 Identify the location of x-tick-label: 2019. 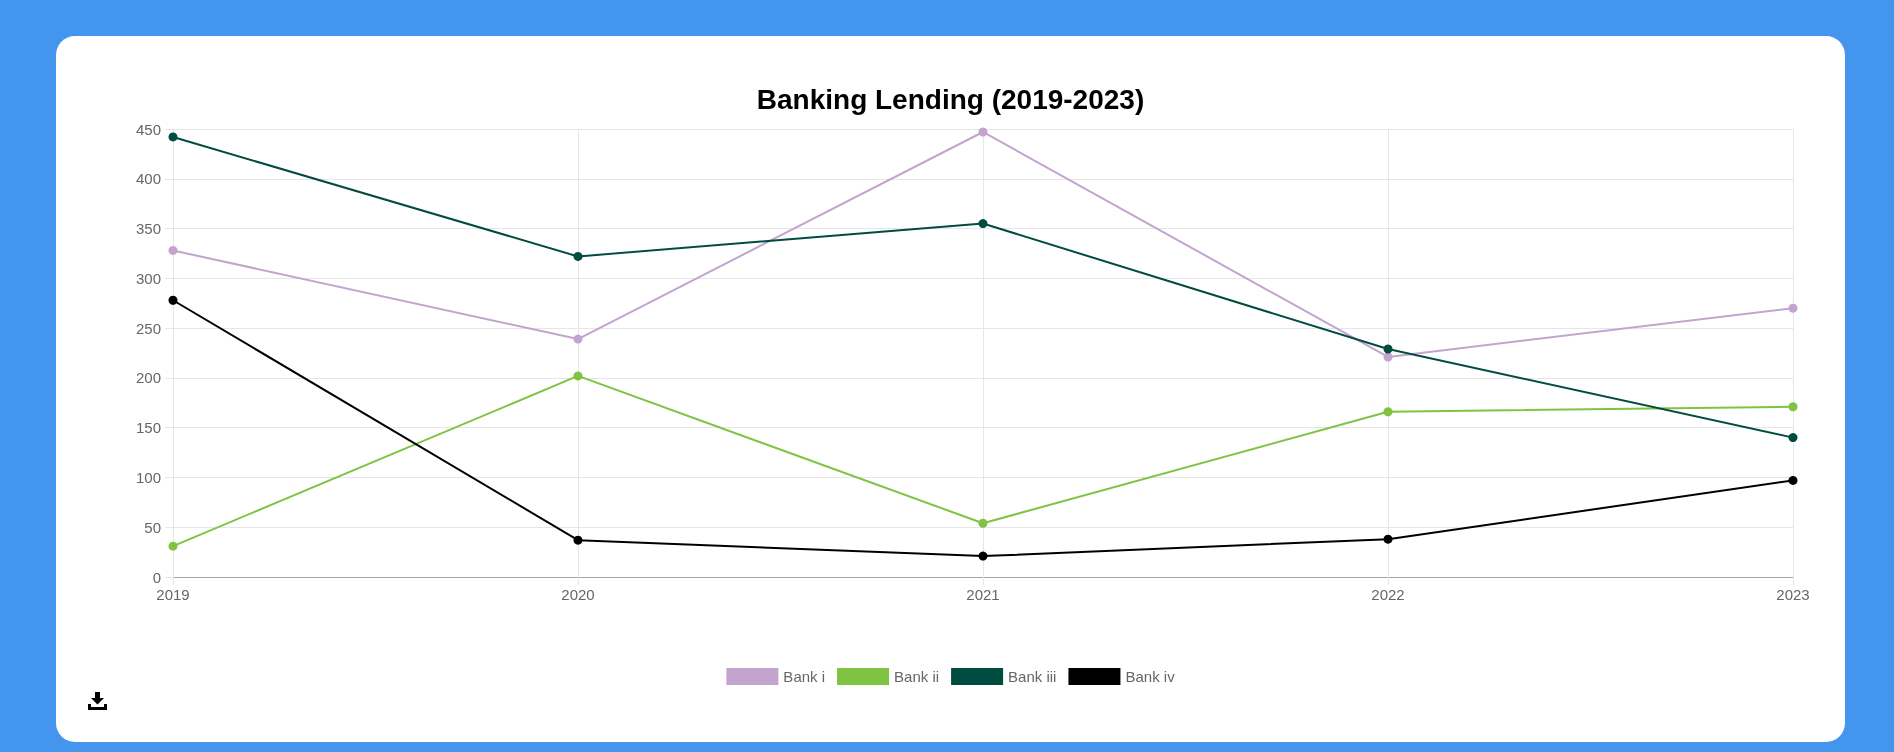
(173, 594).